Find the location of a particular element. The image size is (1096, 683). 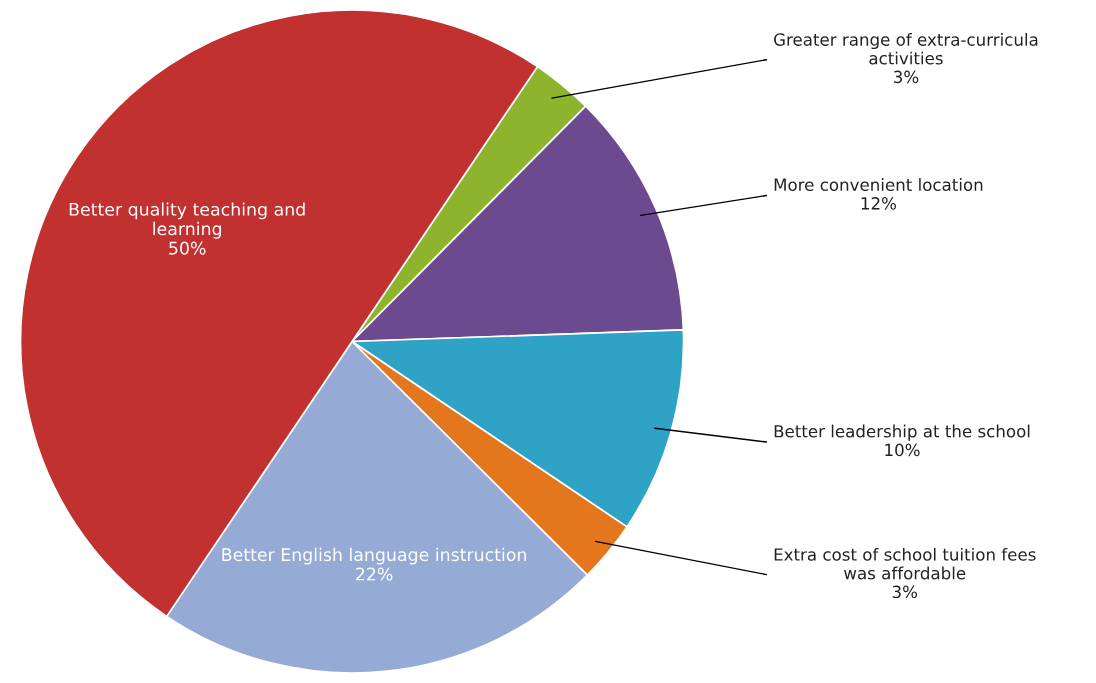

slice-label: More convenient location is located at coordinates (878, 185).